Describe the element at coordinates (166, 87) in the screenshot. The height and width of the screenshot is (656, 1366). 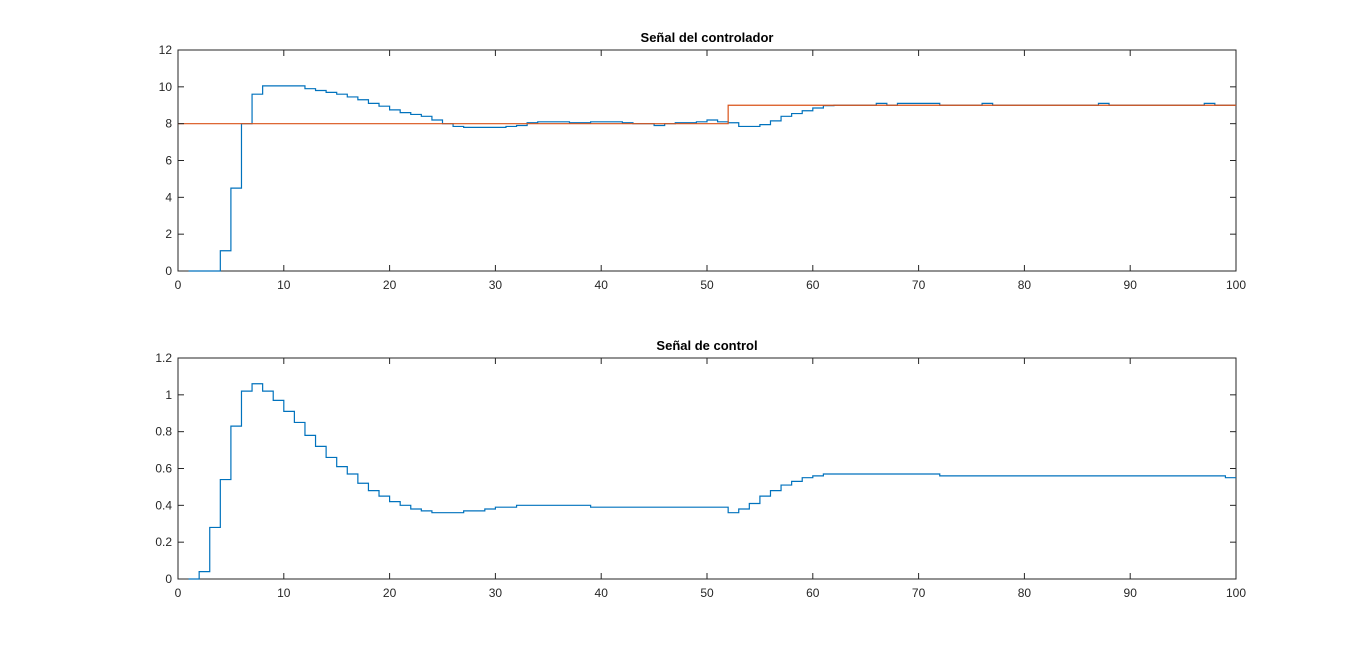
I see `y-tick-label: 10` at that location.